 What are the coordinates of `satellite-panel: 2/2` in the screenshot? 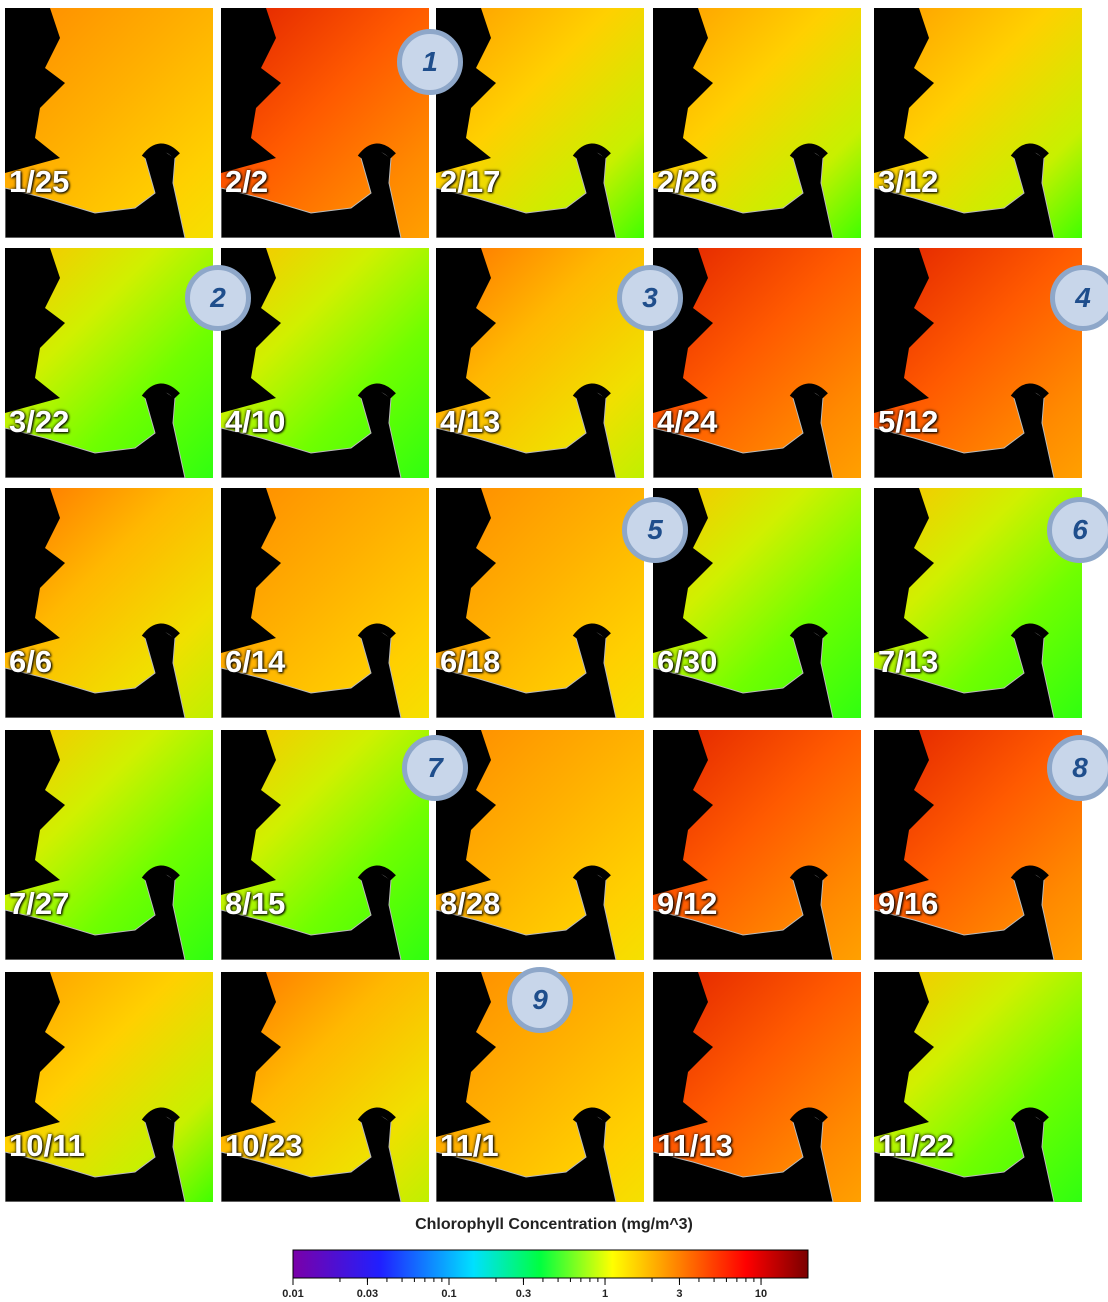 It's located at (325, 123).